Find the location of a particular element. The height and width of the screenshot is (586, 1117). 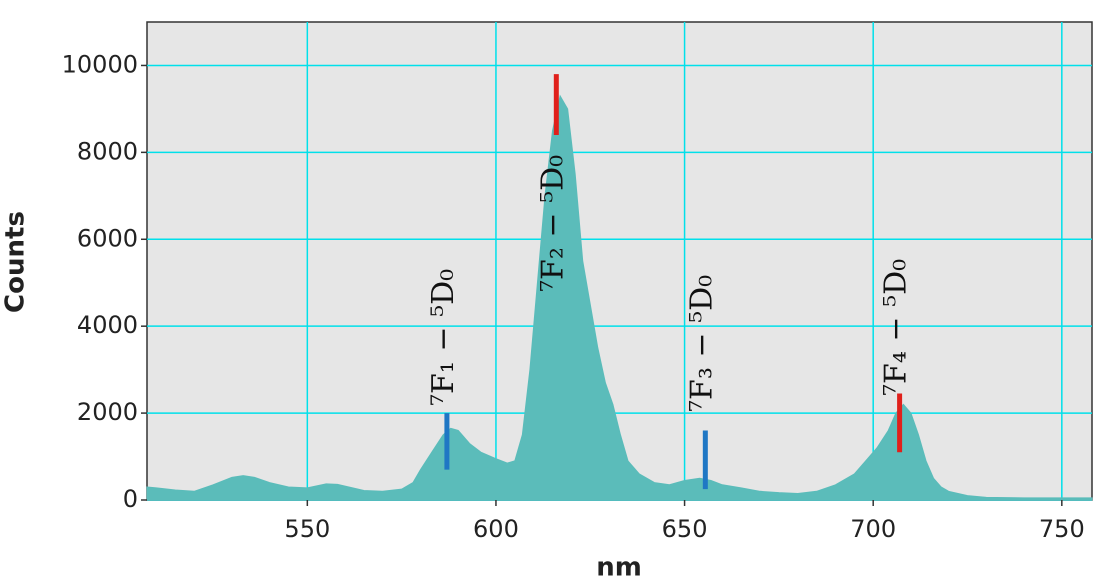

transition-label: ⁷F₁ − ⁵D₀ is located at coordinates (443, 337).